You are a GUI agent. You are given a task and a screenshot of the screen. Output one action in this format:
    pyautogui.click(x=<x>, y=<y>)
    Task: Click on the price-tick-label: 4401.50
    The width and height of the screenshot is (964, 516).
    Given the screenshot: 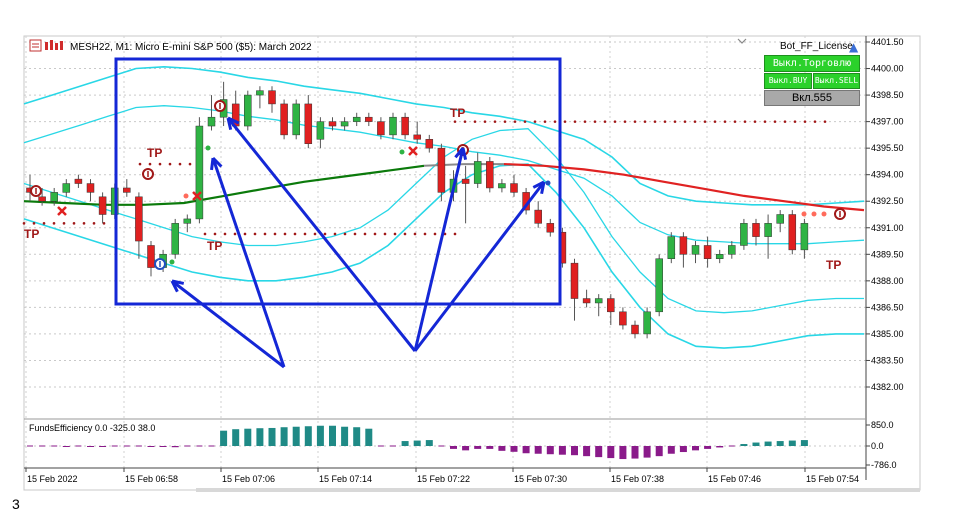 What is the action you would take?
    pyautogui.click(x=887, y=42)
    